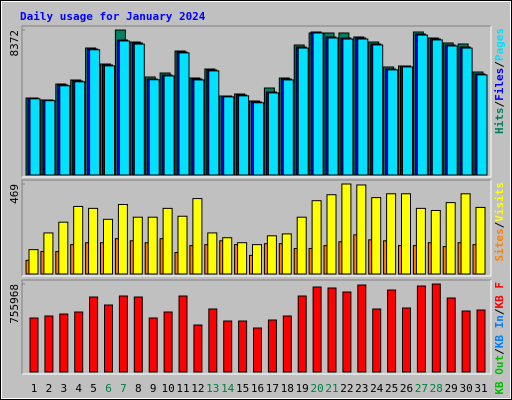 This screenshot has height=400, width=512. Describe the element at coordinates (14, 304) in the screenshot. I see `y-tick-label: 755968` at that location.